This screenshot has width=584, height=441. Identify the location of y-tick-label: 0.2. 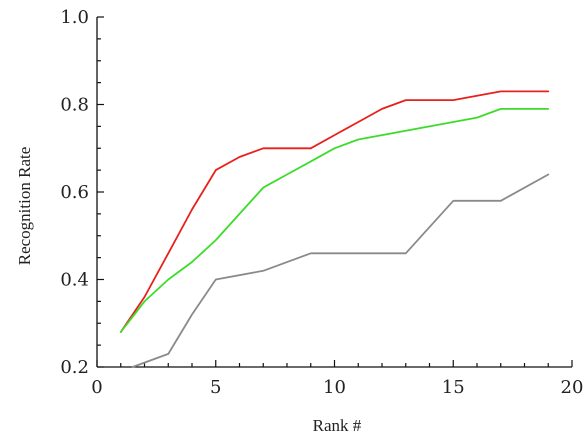
(74, 367).